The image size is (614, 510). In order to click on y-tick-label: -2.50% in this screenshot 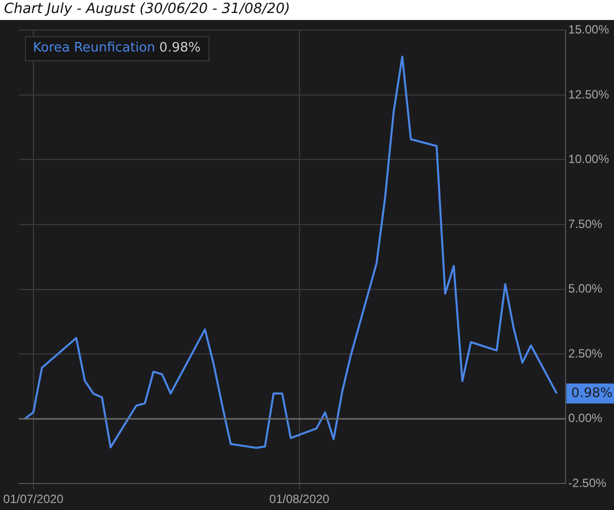, I will do `click(587, 483)`.